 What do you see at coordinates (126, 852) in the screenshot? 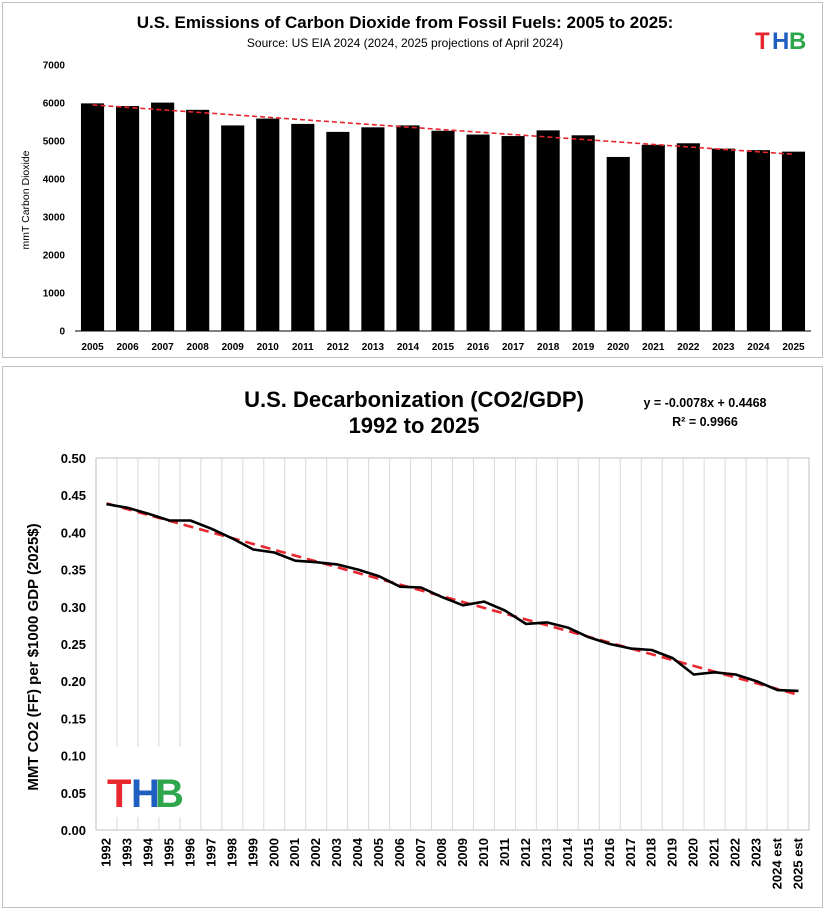
I see `x-tick-label: 1993` at bounding box center [126, 852].